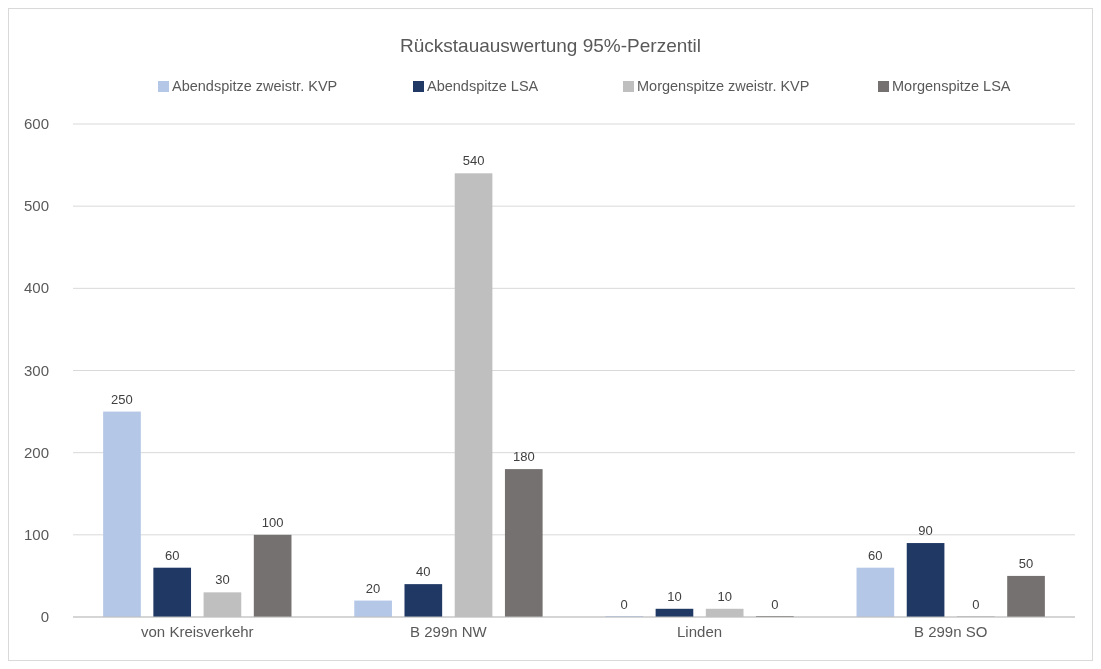 The height and width of the screenshot is (669, 1101). I want to click on x-tick-label: von Kreisverkehr, so click(197, 631).